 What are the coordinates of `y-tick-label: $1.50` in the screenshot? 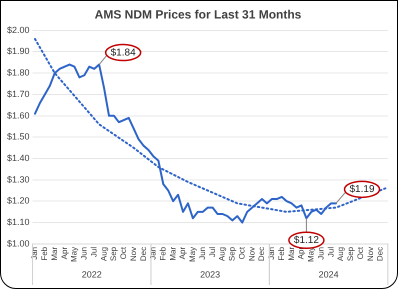 It's located at (18, 137).